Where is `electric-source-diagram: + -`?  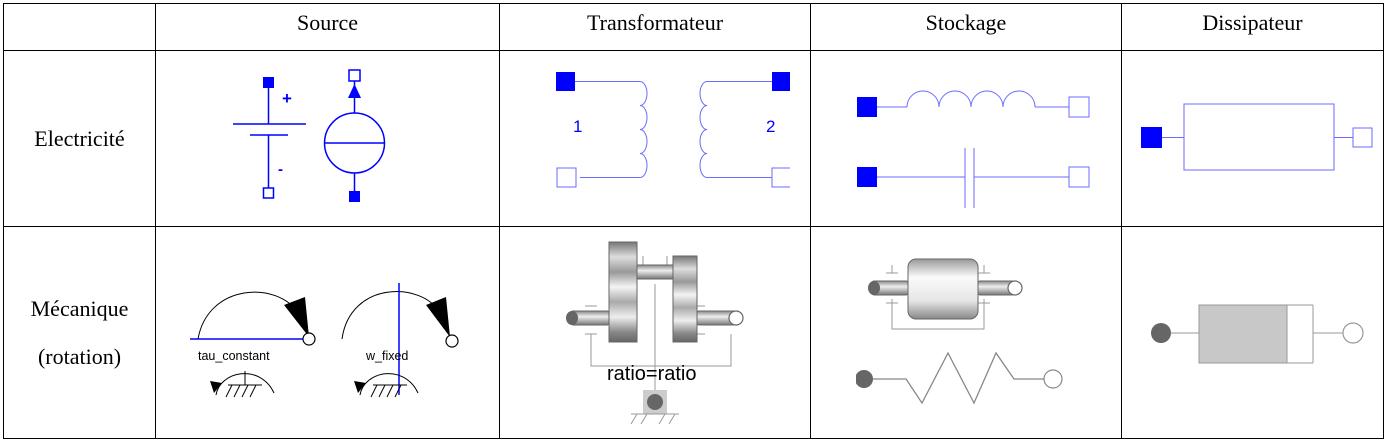
electric-source-diagram: + - is located at coordinates (308, 135).